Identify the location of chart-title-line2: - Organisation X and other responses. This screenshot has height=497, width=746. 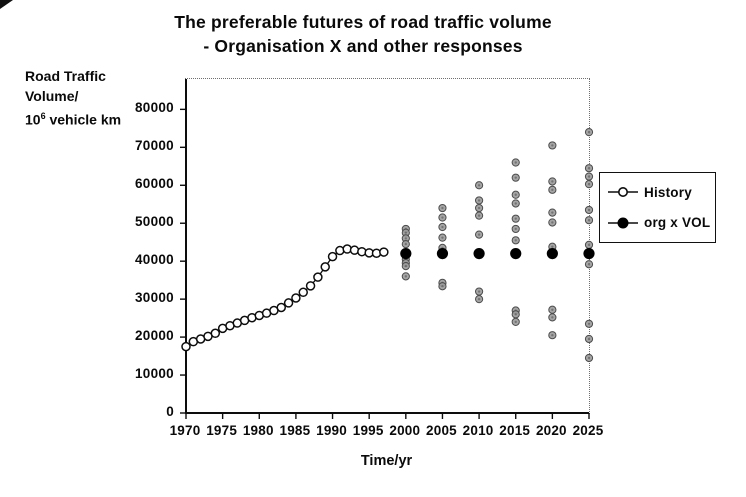
(363, 46).